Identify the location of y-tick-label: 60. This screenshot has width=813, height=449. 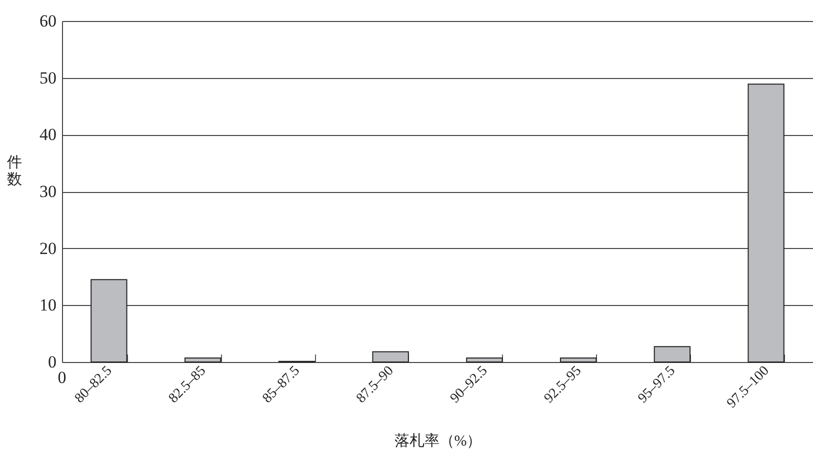
(48, 21).